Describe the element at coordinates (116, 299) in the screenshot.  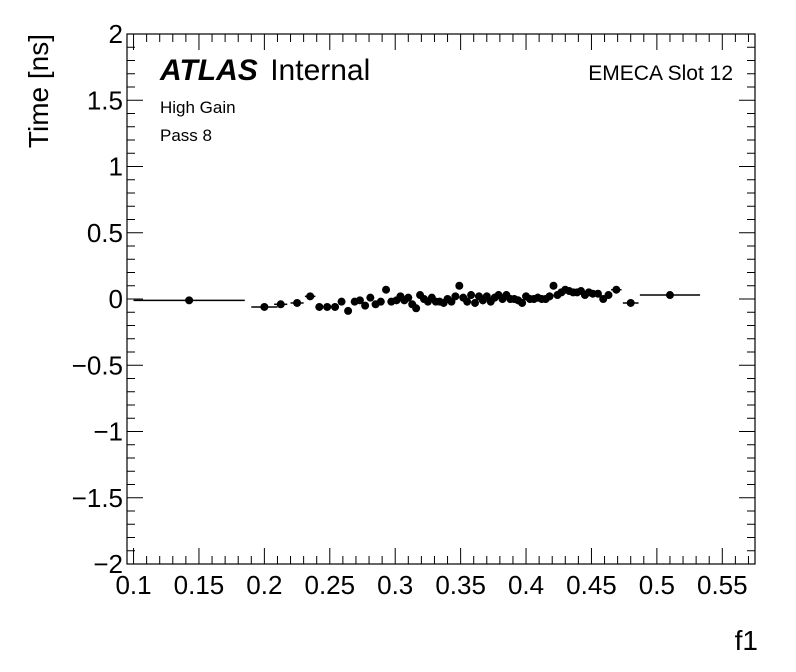
I see `y-tick-label: 0` at that location.